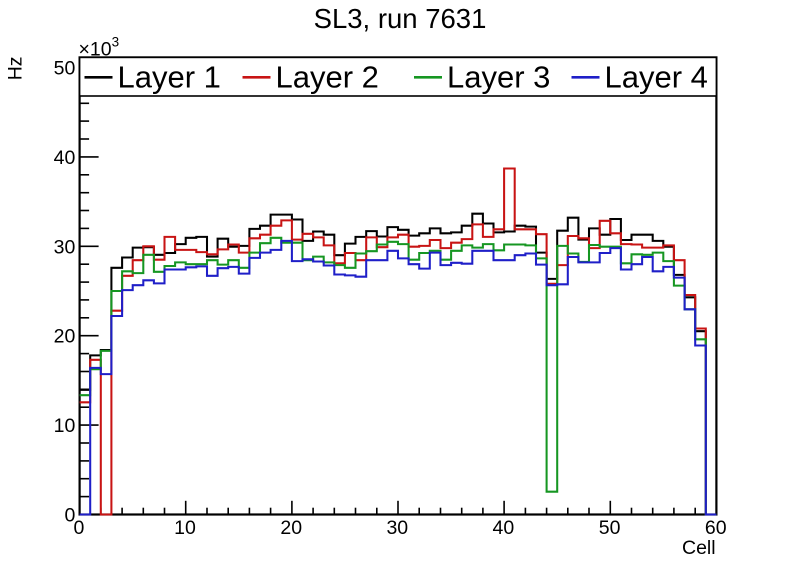 The height and width of the screenshot is (577, 796). What do you see at coordinates (699, 548) in the screenshot?
I see `svg-text: Cell` at bounding box center [699, 548].